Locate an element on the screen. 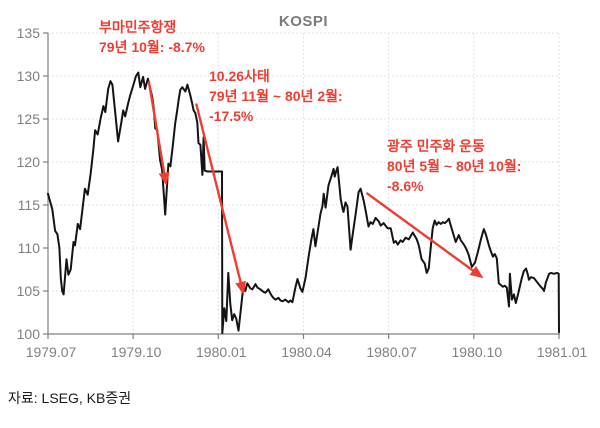 This screenshot has height=428, width=600. x-tick-label: 1980.07 is located at coordinates (391, 352).